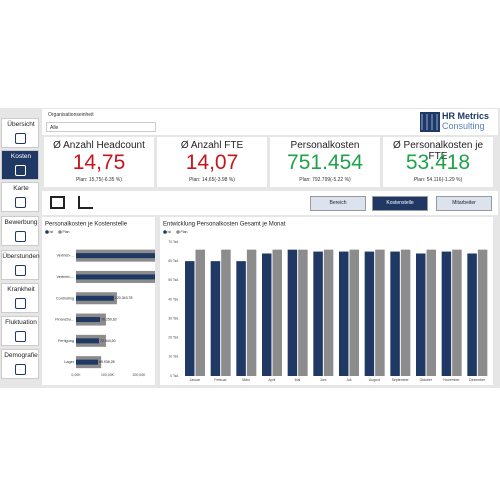  I want to click on filter-label: Organisationseinheit, so click(71, 115).